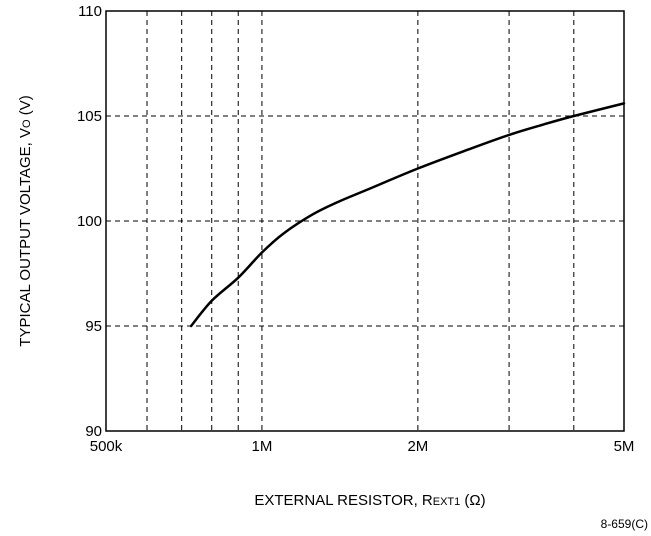 Image resolution: width=651 pixels, height=536 pixels. I want to click on x-axis-label: EXTERNAL RESISTOR, REXT1 (Ω), so click(369, 500).